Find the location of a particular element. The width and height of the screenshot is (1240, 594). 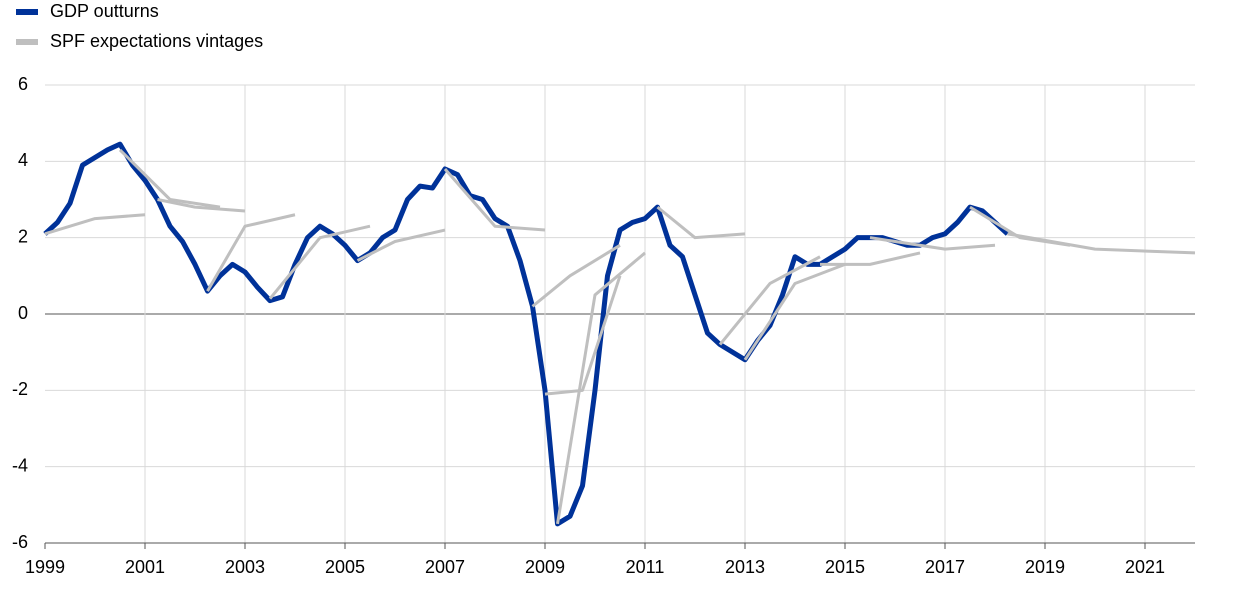

x-tick-label: 2003 is located at coordinates (245, 567).